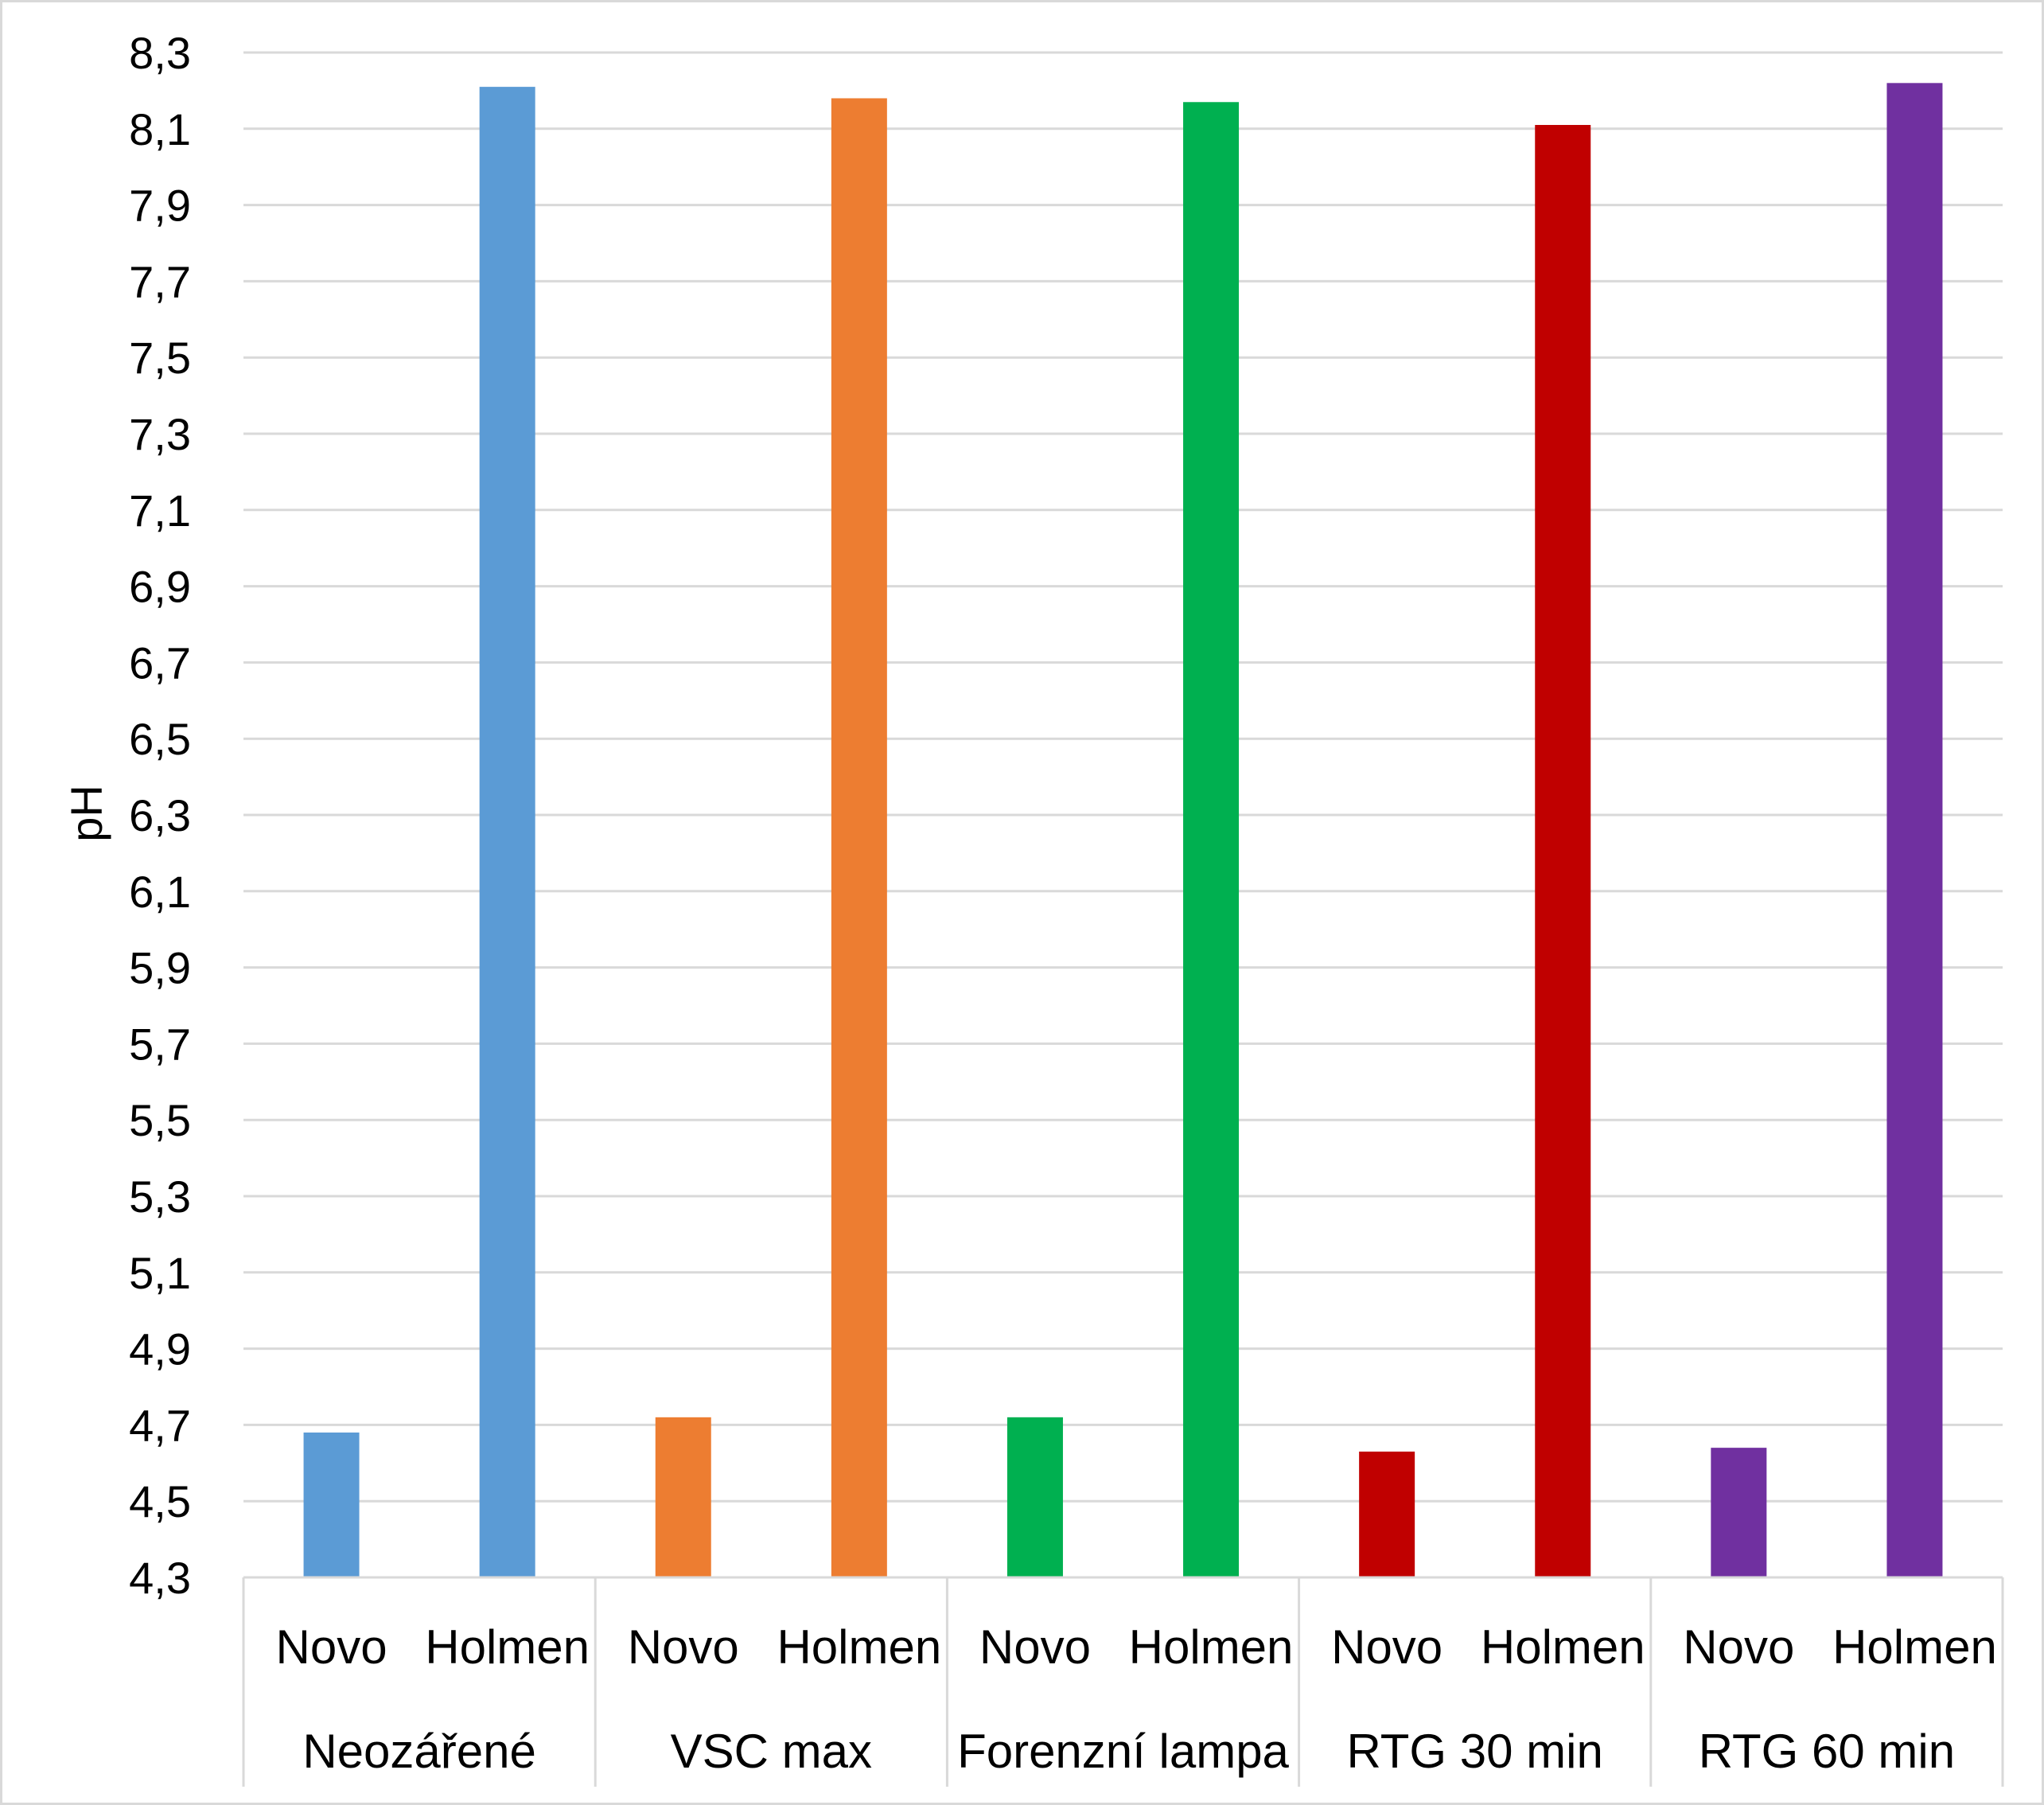 This screenshot has width=2044, height=1805. What do you see at coordinates (419, 1751) in the screenshot?
I see `x-group-label: Neozářené` at bounding box center [419, 1751].